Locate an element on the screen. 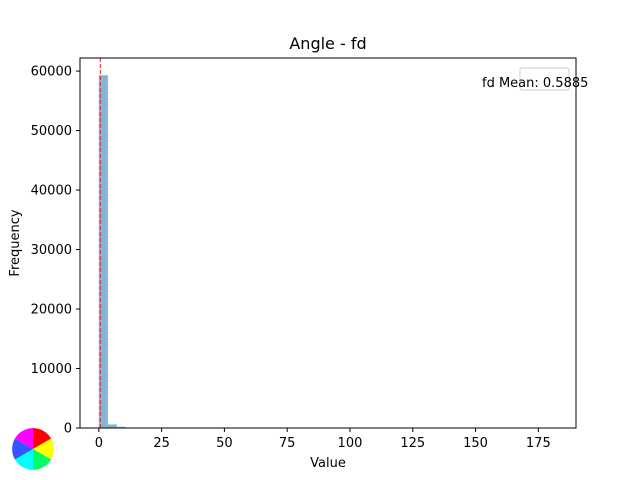 This screenshot has width=640, height=480. x-axis-label: Value is located at coordinates (328, 463).